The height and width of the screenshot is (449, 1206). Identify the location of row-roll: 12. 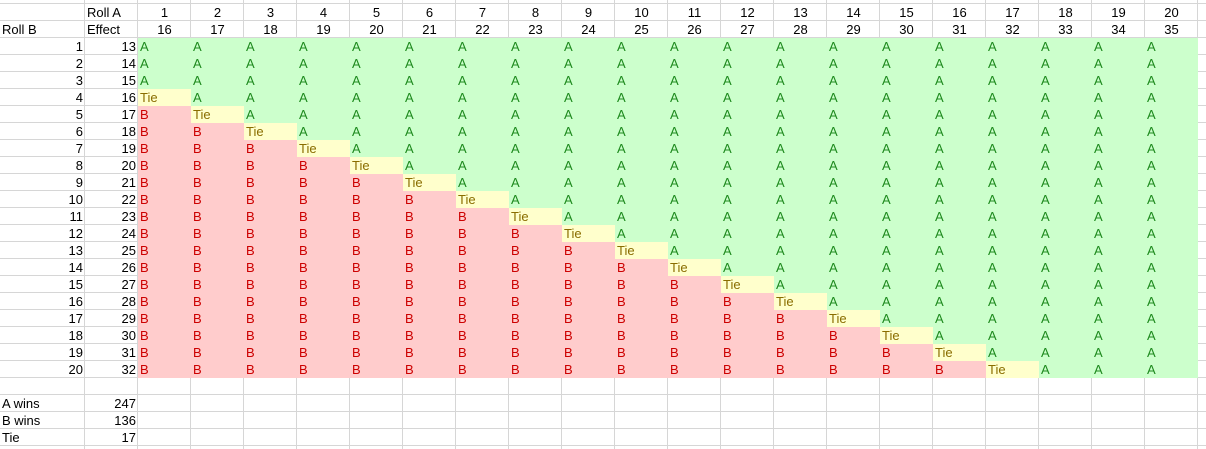
(75, 233).